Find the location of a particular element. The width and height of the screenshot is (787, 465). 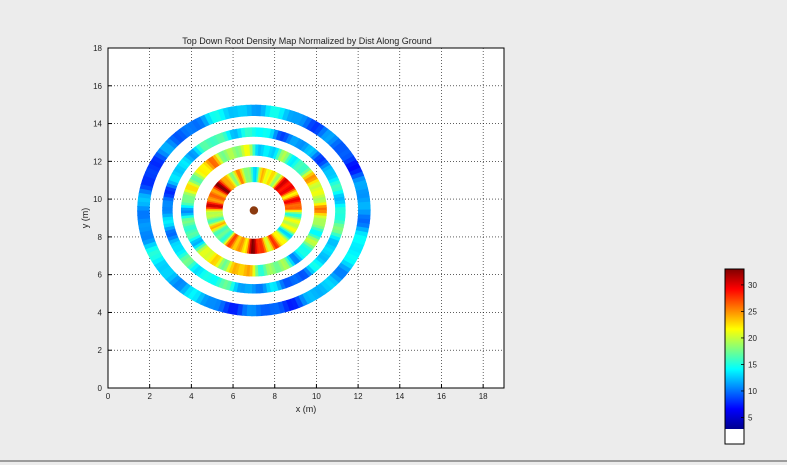

y-tick-label: 12 is located at coordinates (97, 161).